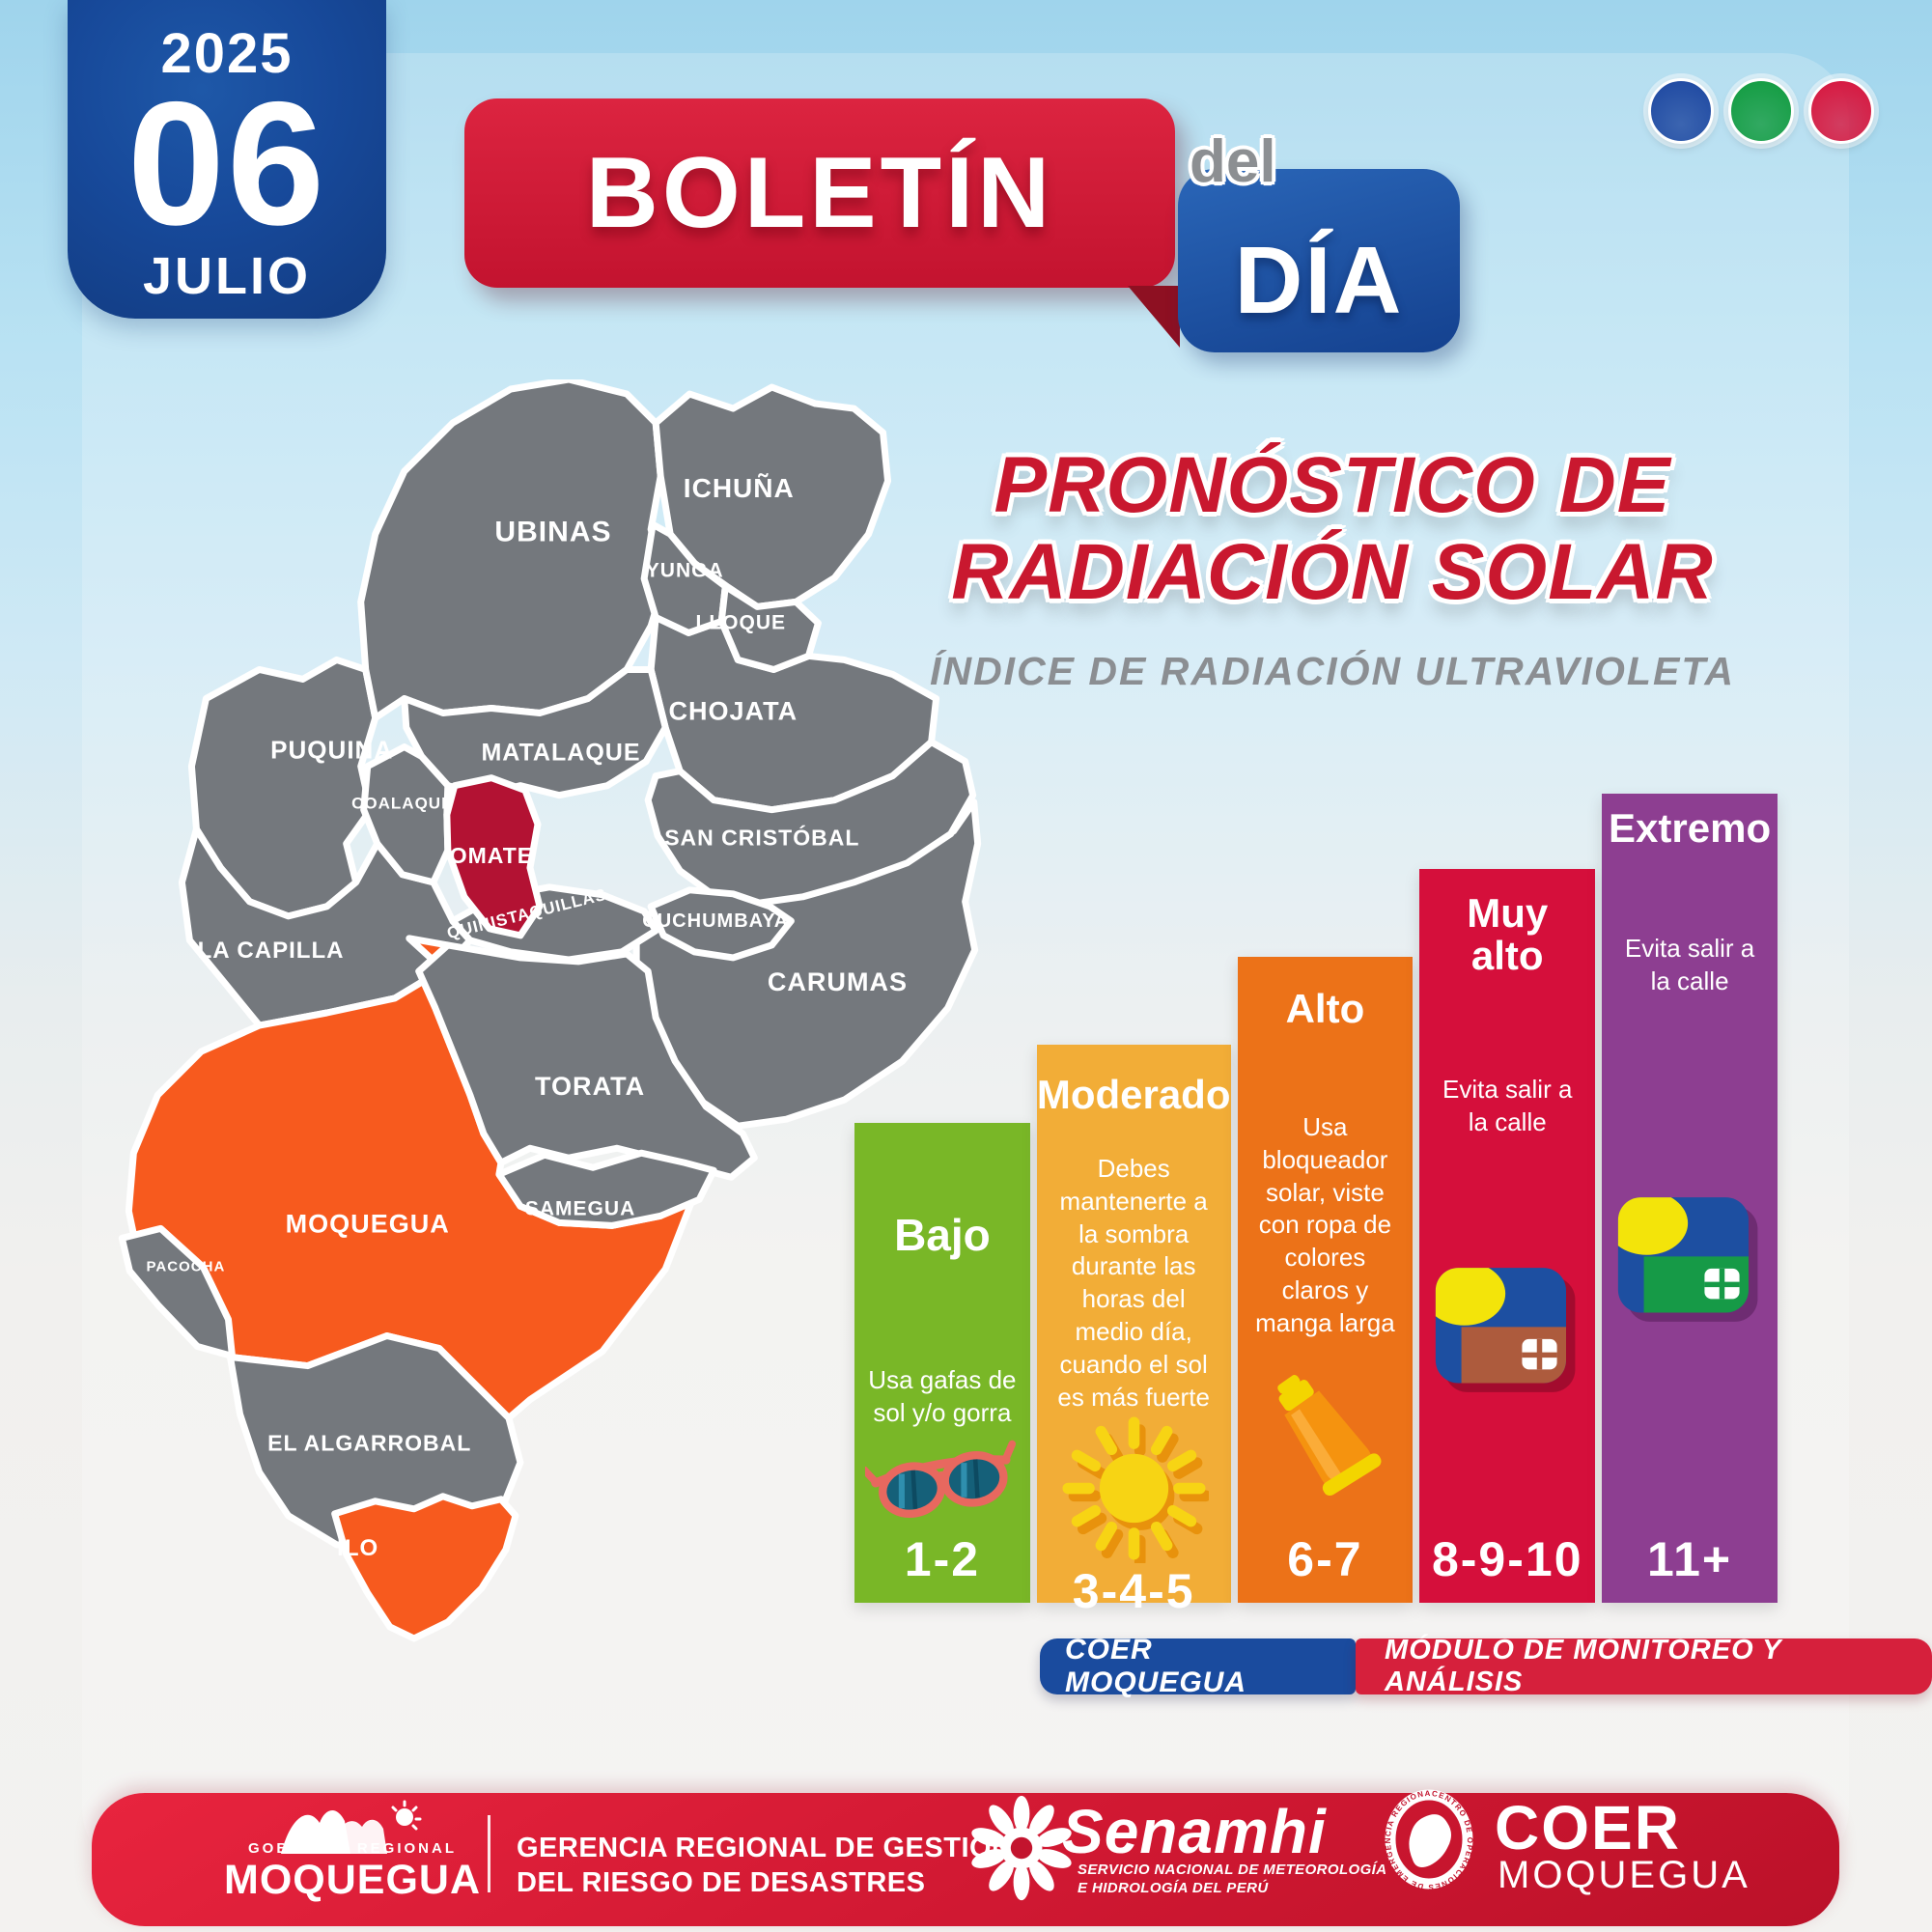 Image resolution: width=1932 pixels, height=1932 pixels. I want to click on uv-level-title: Bajo, so click(943, 1235).